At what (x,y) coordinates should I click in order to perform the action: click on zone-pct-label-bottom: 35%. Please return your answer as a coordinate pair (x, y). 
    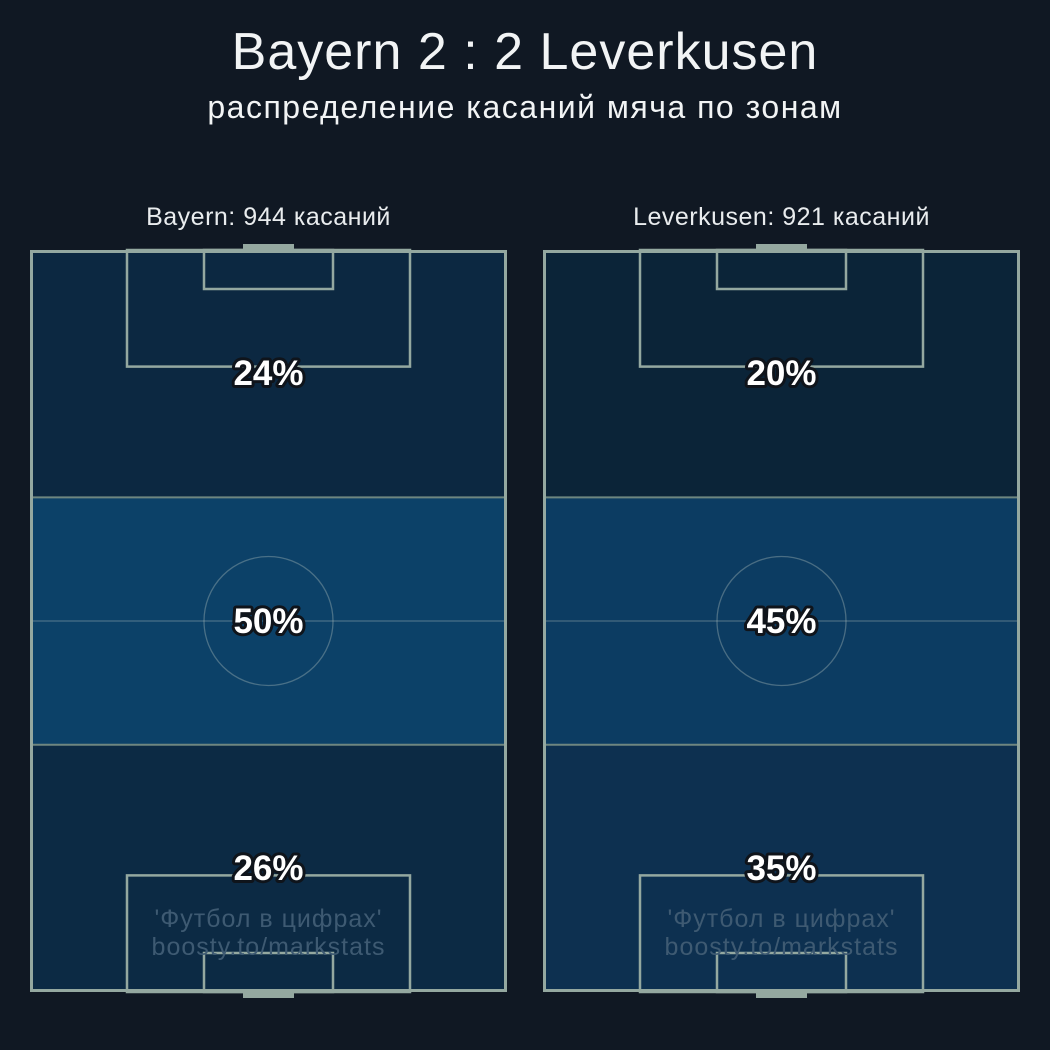
    Looking at the image, I should click on (781, 868).